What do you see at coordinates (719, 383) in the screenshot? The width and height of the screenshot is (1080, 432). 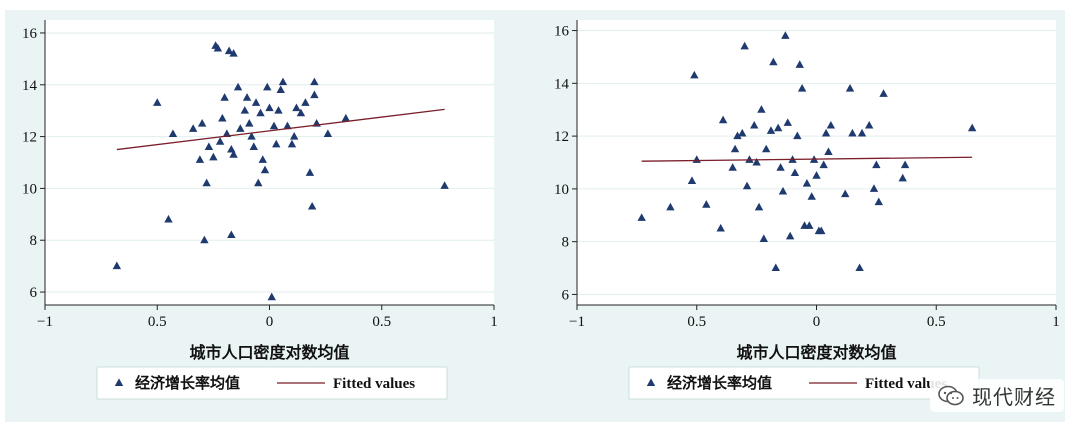 I see `legend-label-scatter: 经济增长率均值` at bounding box center [719, 383].